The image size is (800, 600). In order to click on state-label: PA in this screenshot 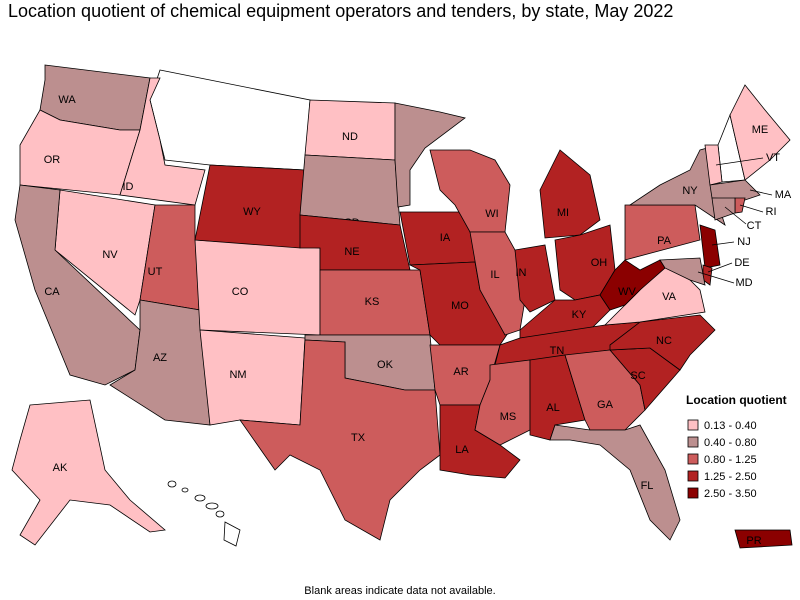, I will do `click(664, 241)`.